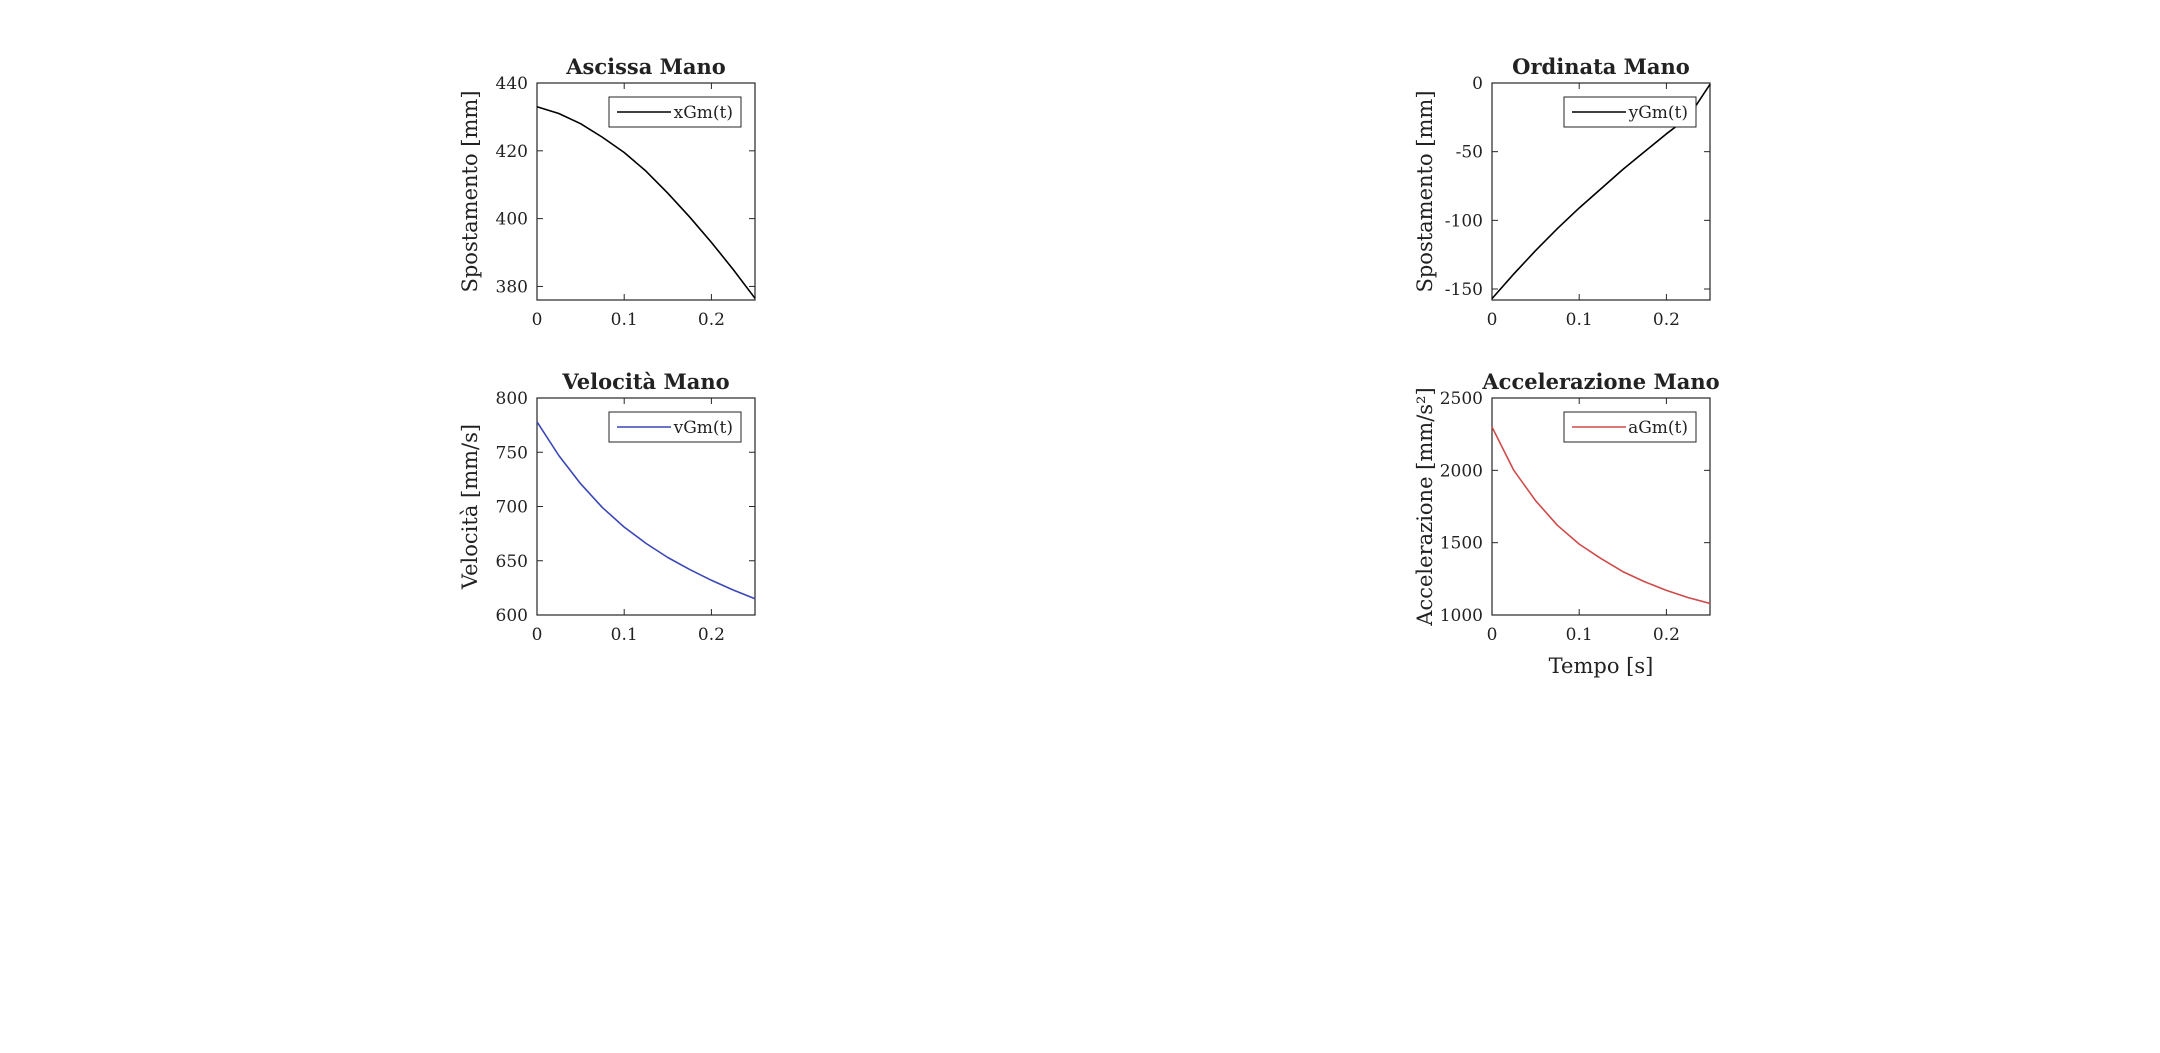 This screenshot has height=1053, width=2160. What do you see at coordinates (512, 616) in the screenshot?
I see `y-tick-label: 600` at bounding box center [512, 616].